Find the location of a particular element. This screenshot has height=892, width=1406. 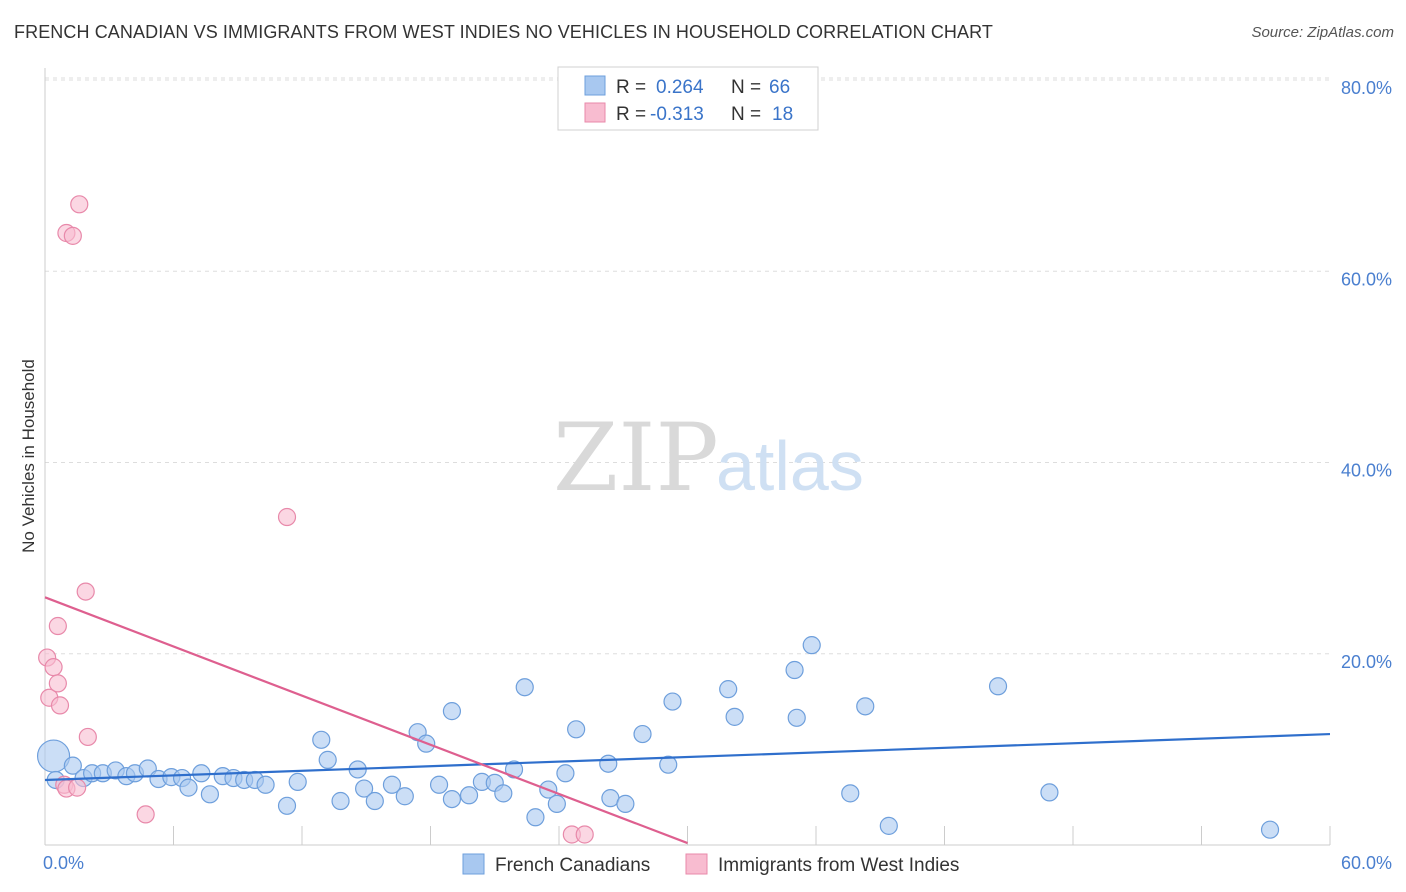

y-tick-labels: 20.0% 40.0% 60.0% 80.0% is located at coordinates (1366, 375).